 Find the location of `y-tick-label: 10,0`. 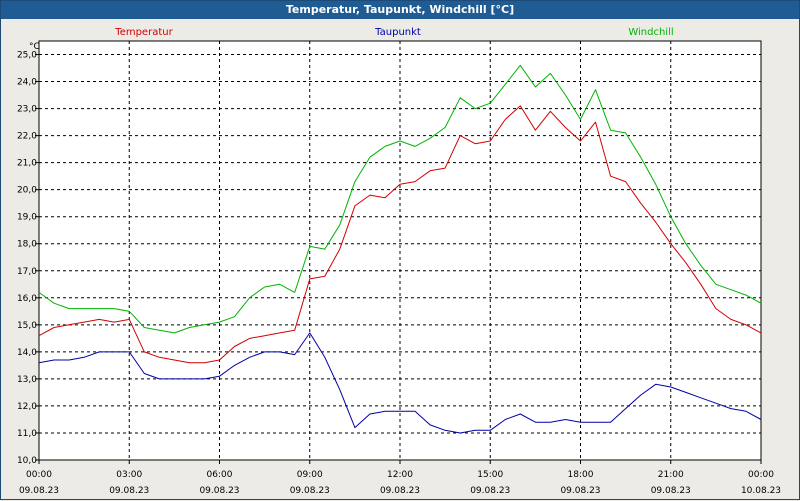

y-tick-label: 10,0 is located at coordinates (27, 461).